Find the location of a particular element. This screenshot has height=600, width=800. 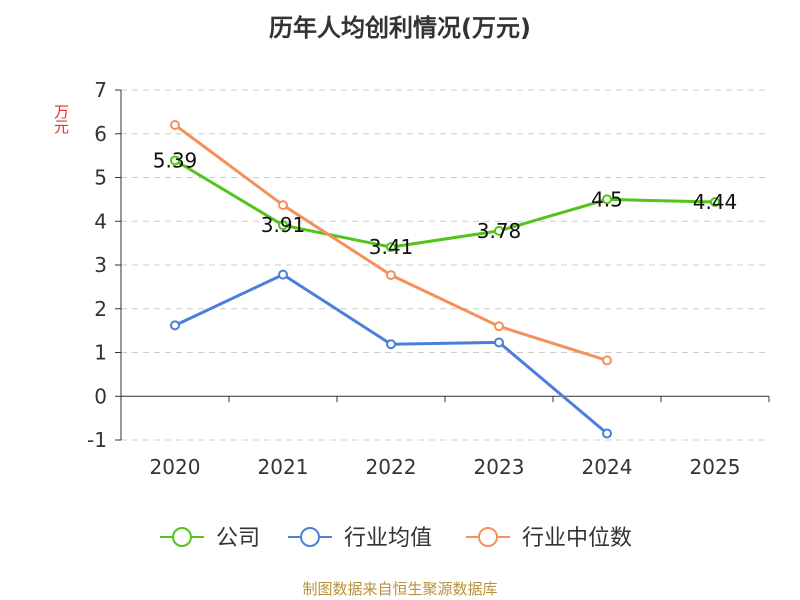

x-tick-label: 2021 is located at coordinates (283, 467).